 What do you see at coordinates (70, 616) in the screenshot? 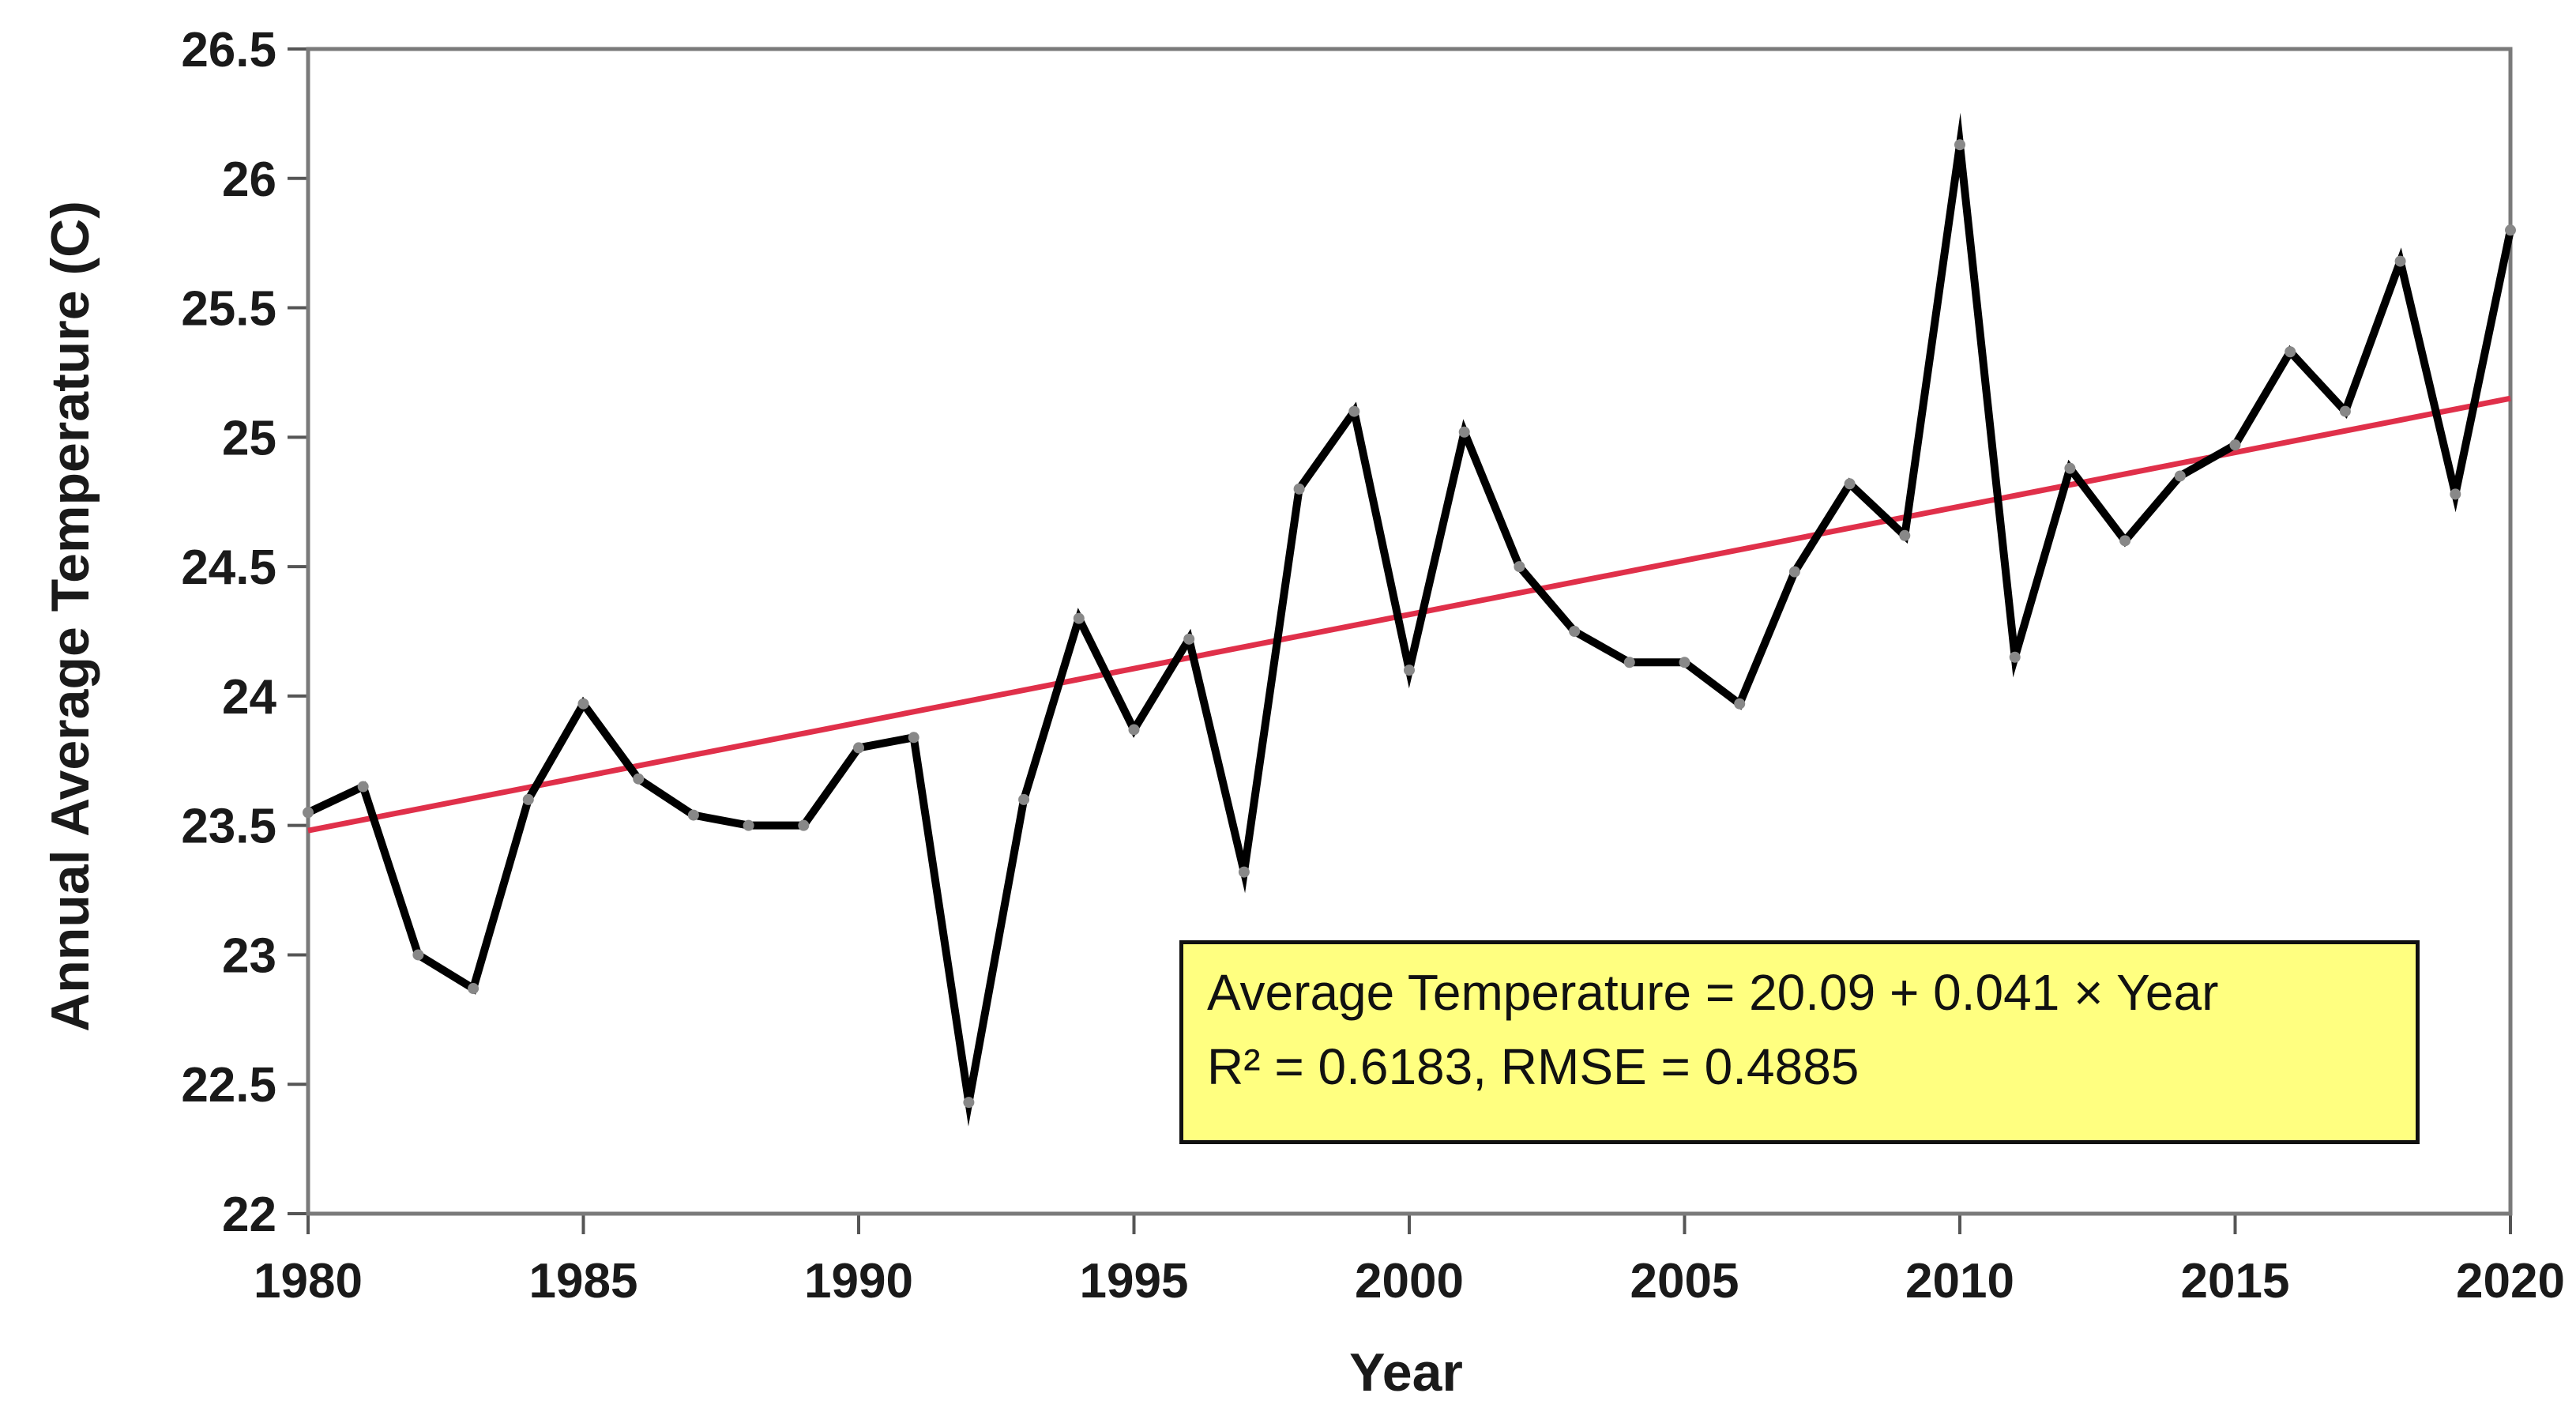
I see `y-axis-title: Annual Average Temperature (C)` at bounding box center [70, 616].